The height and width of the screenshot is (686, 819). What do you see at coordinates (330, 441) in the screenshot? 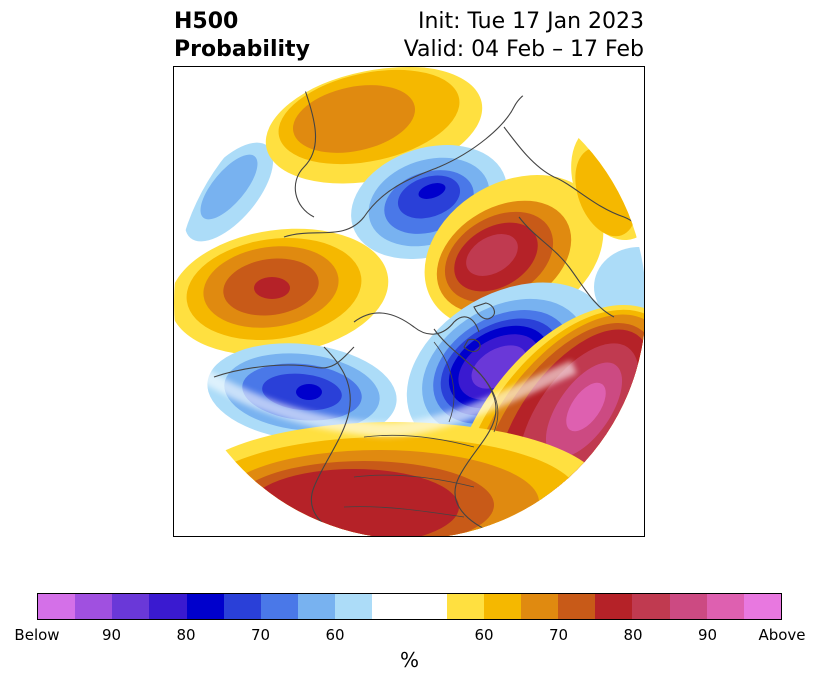
I see `coastline-north-america-west` at bounding box center [330, 441].